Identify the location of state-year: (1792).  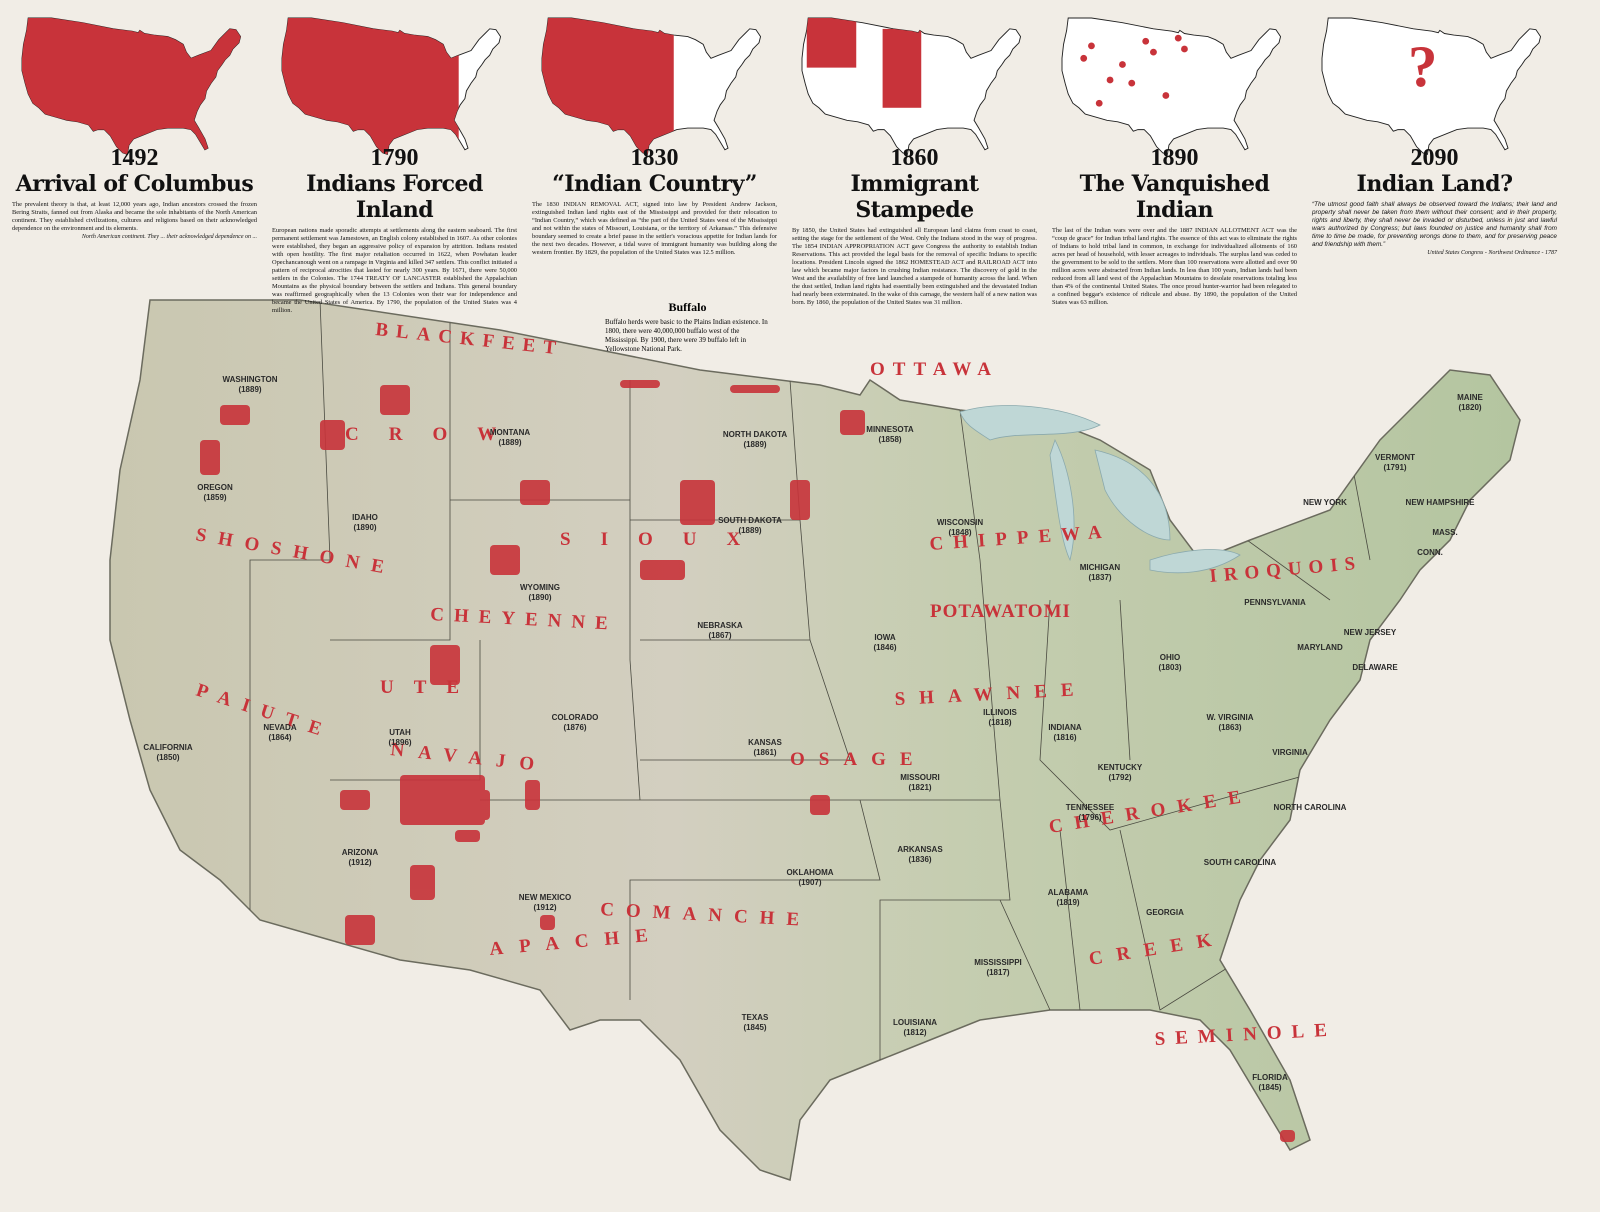
(1119, 777).